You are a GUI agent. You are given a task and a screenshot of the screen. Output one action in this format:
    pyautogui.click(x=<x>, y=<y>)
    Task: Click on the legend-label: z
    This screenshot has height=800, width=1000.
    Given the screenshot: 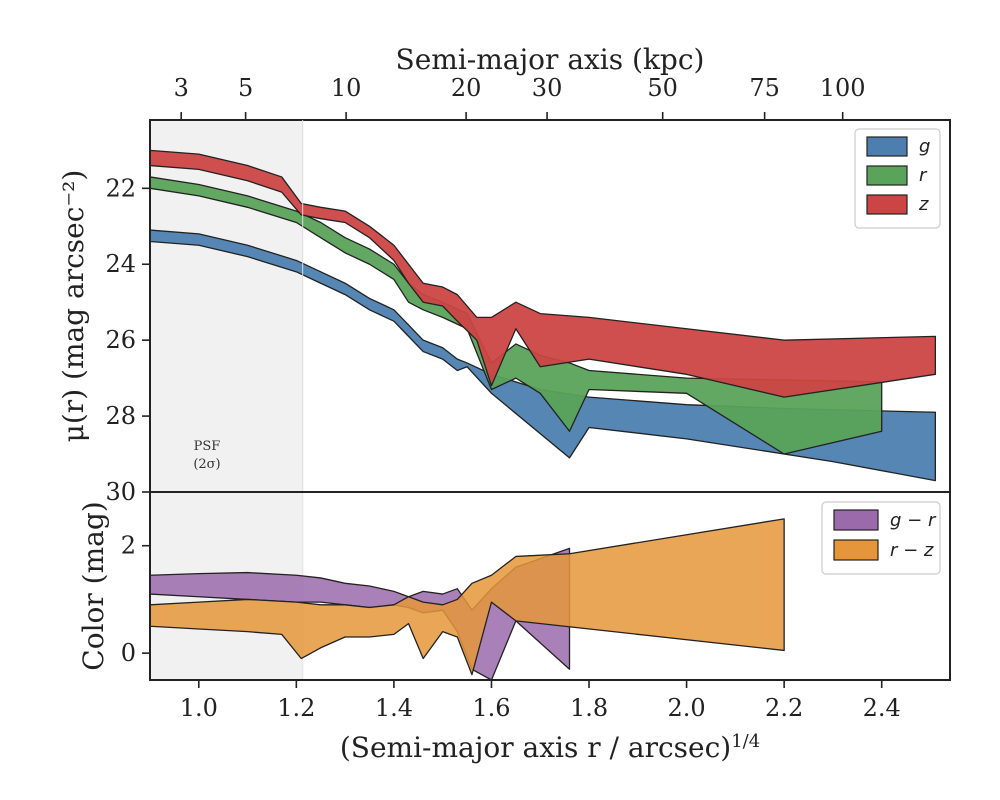 What is the action you would take?
    pyautogui.click(x=923, y=204)
    